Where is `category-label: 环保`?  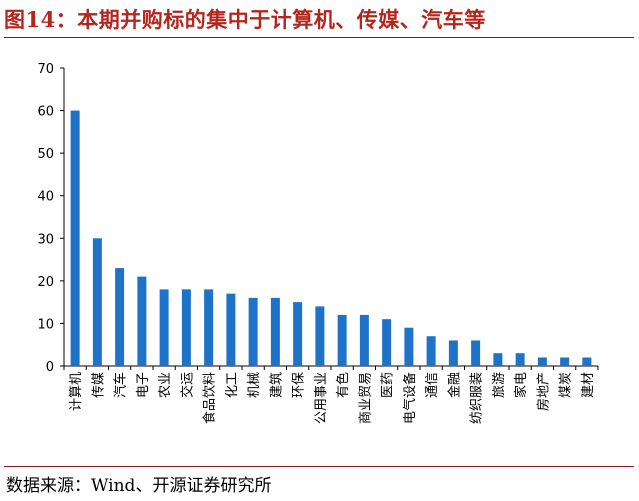
category-label: 环保 is located at coordinates (299, 385).